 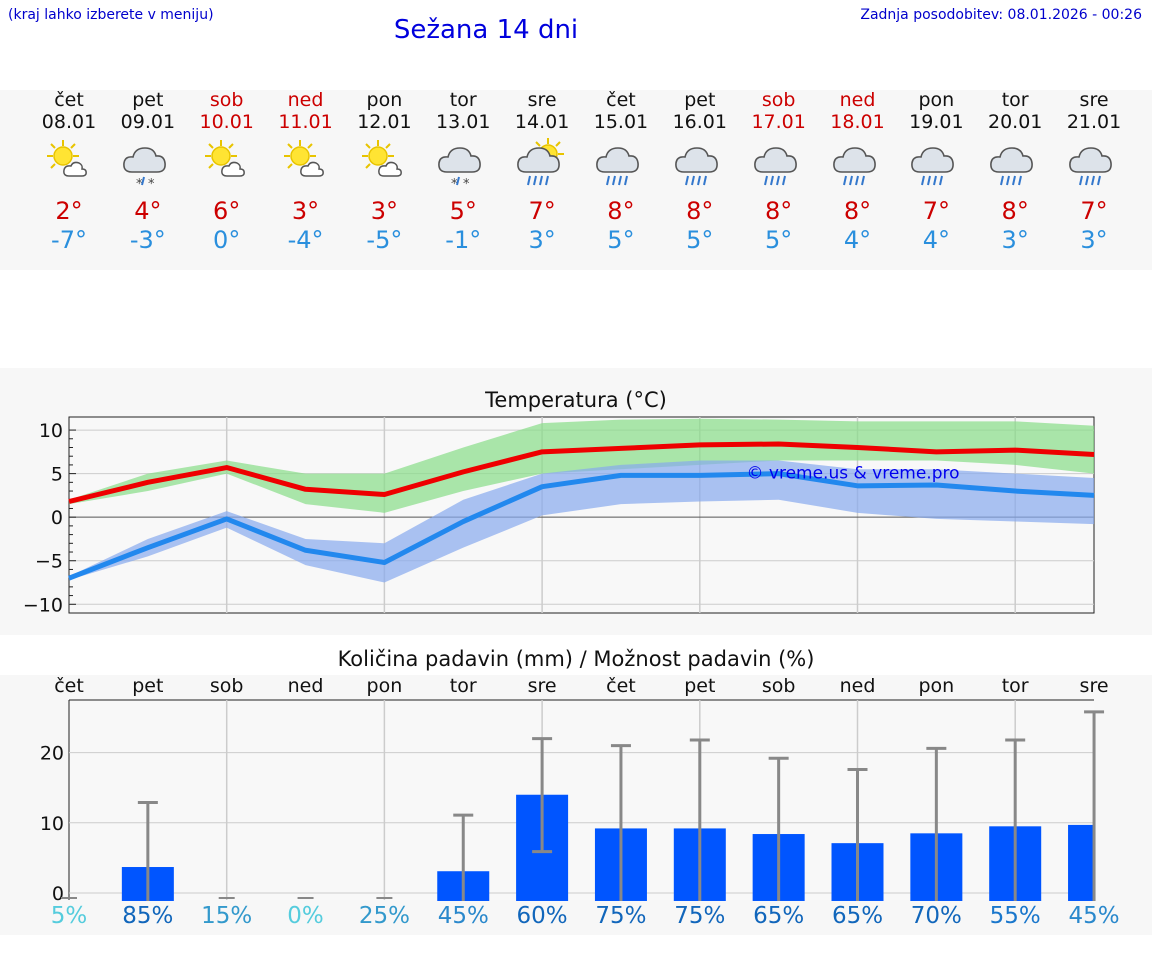 I want to click on temp-max: 2°, so click(x=69, y=211).